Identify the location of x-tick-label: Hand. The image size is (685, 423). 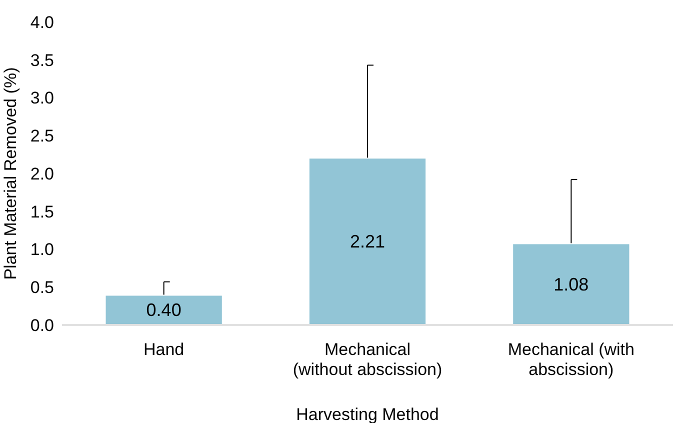
(164, 349).